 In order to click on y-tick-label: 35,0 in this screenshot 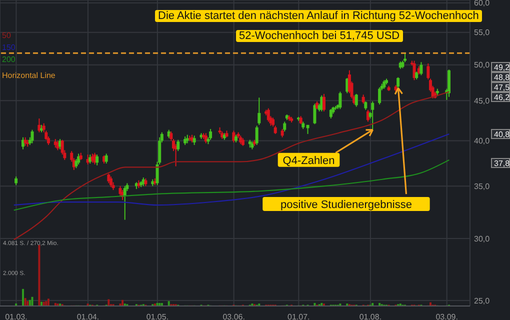, I will do `click(482, 186)`.